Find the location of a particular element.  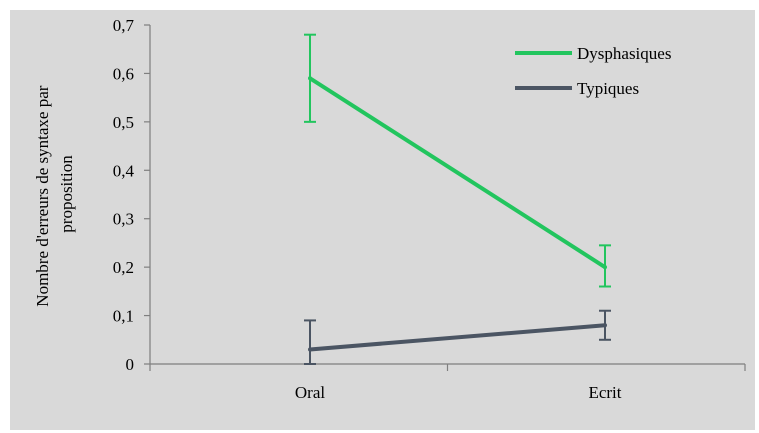

legend-item: Dysphasiques is located at coordinates (593, 53).